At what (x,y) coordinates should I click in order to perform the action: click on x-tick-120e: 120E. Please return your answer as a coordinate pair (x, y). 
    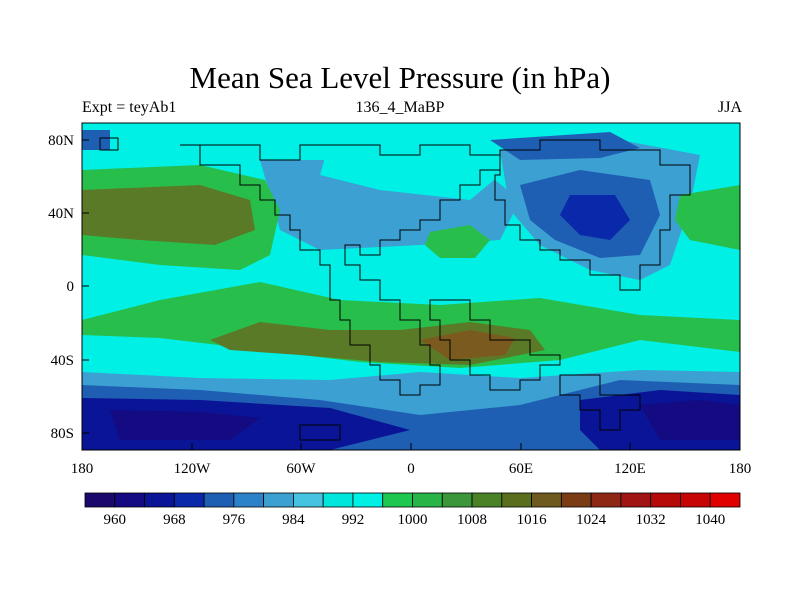
    Looking at the image, I should click on (630, 469).